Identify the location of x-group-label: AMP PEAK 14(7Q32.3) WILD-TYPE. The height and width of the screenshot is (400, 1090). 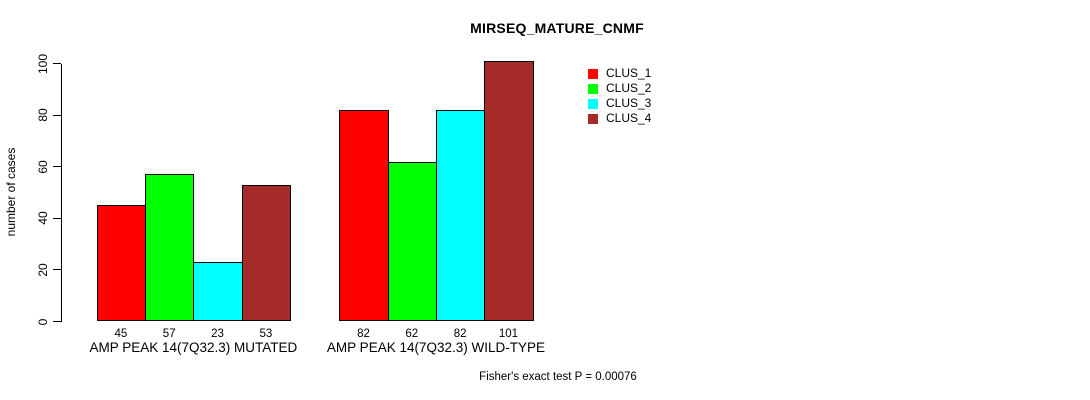
(435, 347).